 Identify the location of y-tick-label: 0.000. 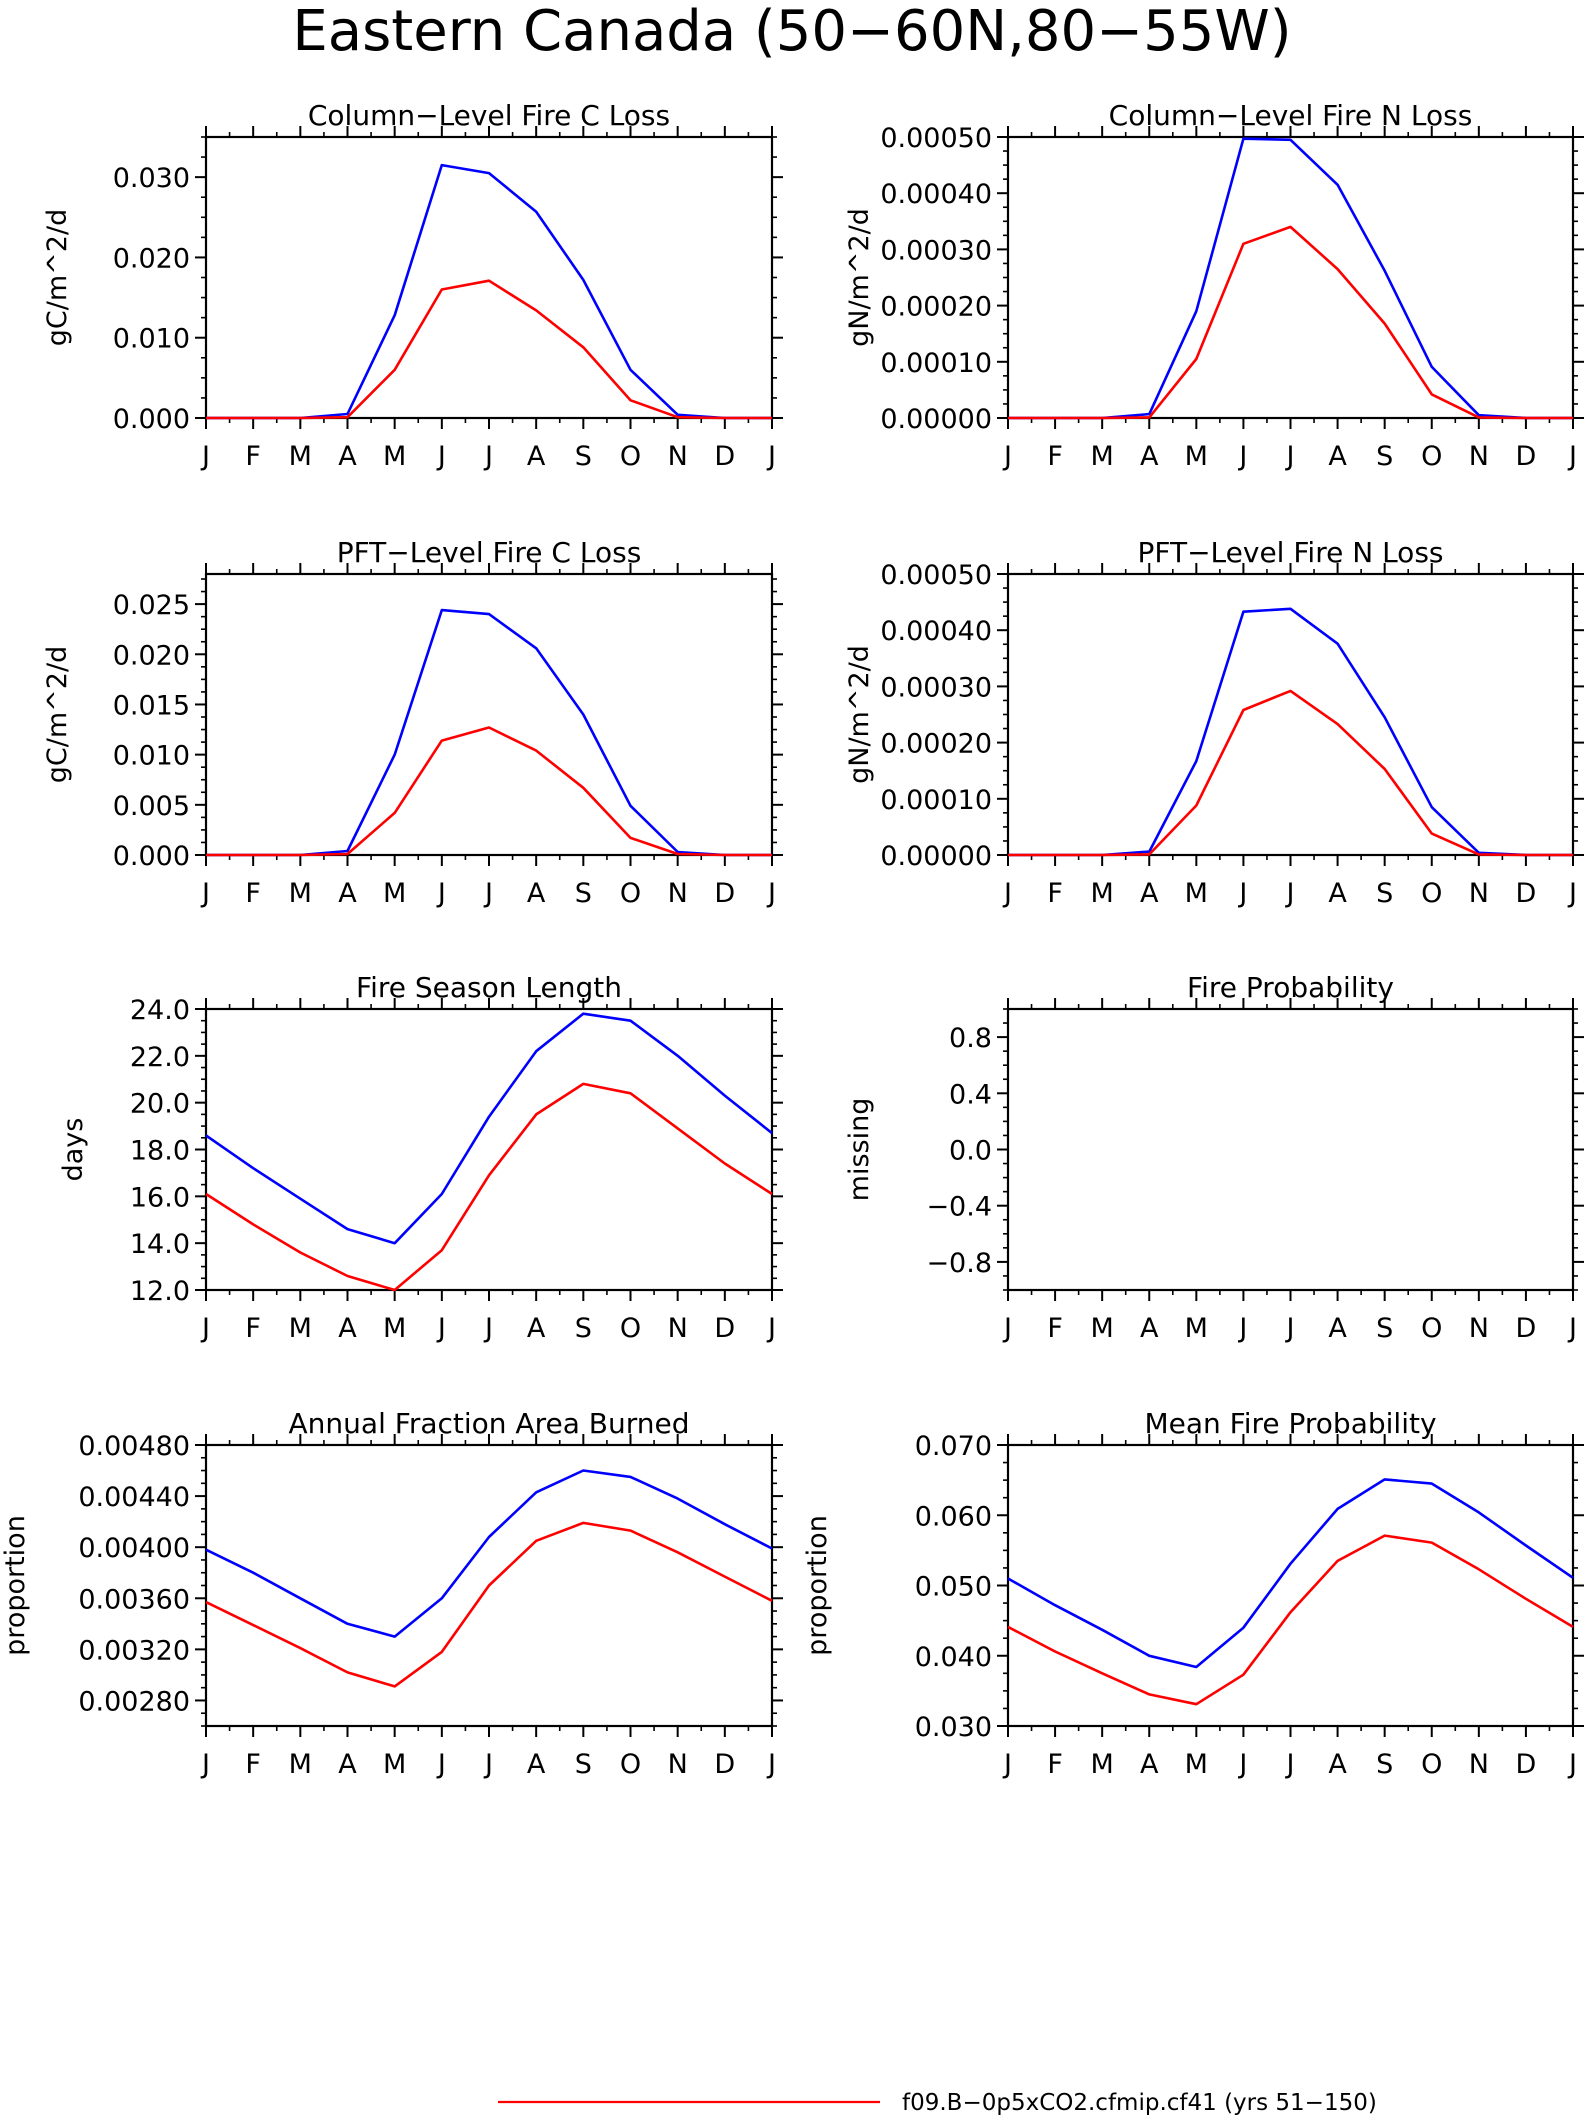
(151, 856).